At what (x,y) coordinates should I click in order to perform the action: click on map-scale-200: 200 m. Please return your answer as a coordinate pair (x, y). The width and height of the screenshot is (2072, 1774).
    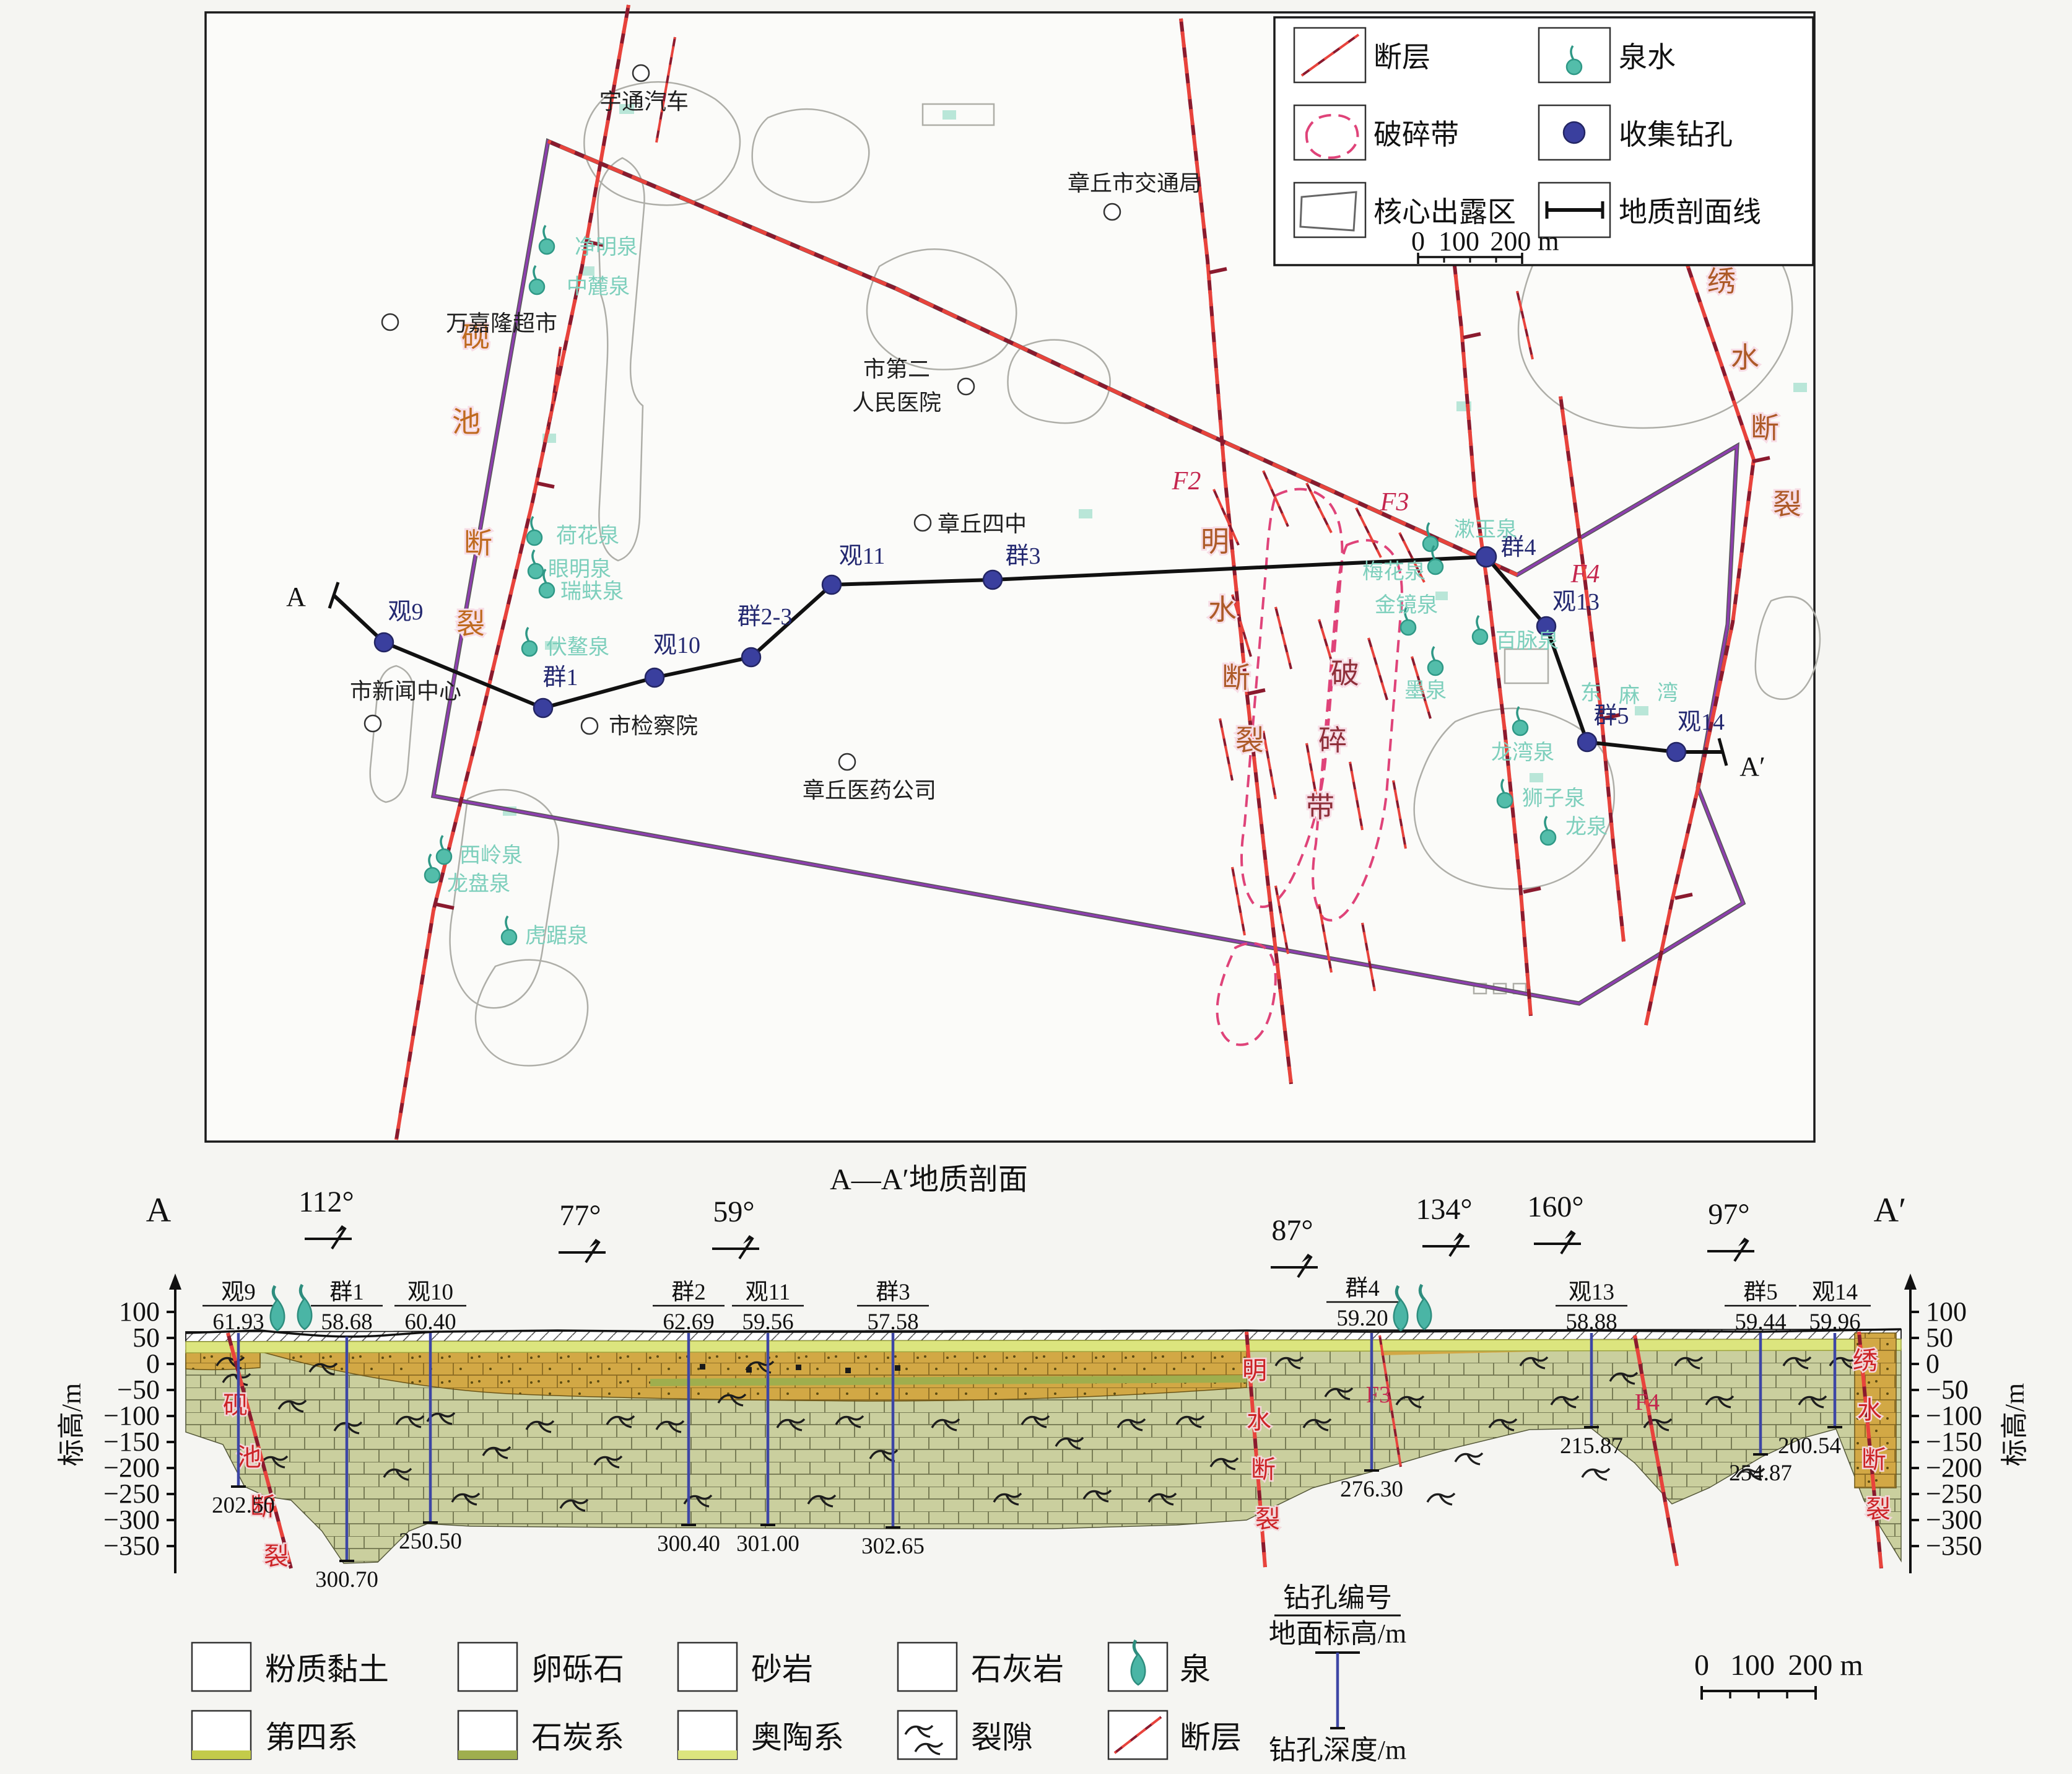
    Looking at the image, I should click on (1524, 241).